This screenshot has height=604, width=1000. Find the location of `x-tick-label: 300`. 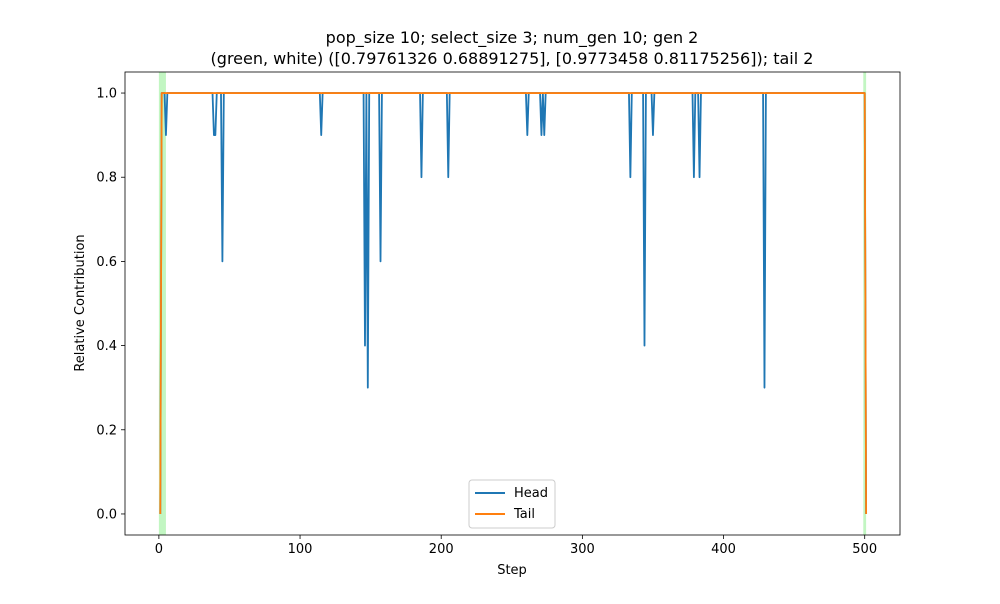

x-tick-label: 300 is located at coordinates (582, 549).